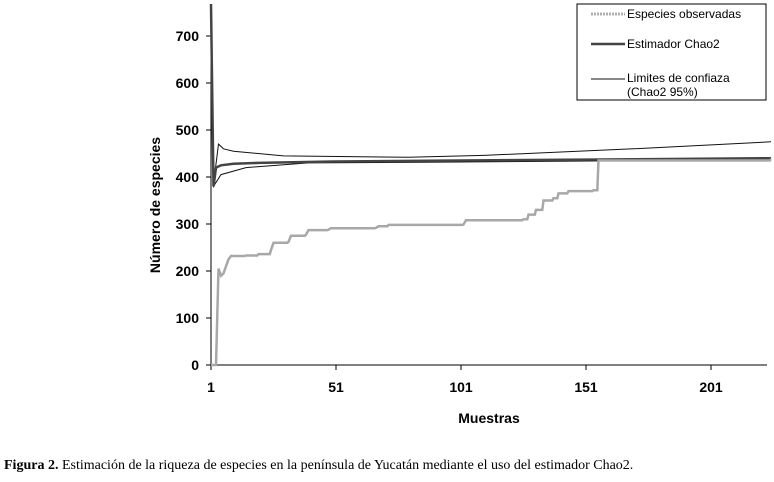 This screenshot has width=774, height=482. Describe the element at coordinates (195, 365) in the screenshot. I see `y-tick-label: 0` at that location.